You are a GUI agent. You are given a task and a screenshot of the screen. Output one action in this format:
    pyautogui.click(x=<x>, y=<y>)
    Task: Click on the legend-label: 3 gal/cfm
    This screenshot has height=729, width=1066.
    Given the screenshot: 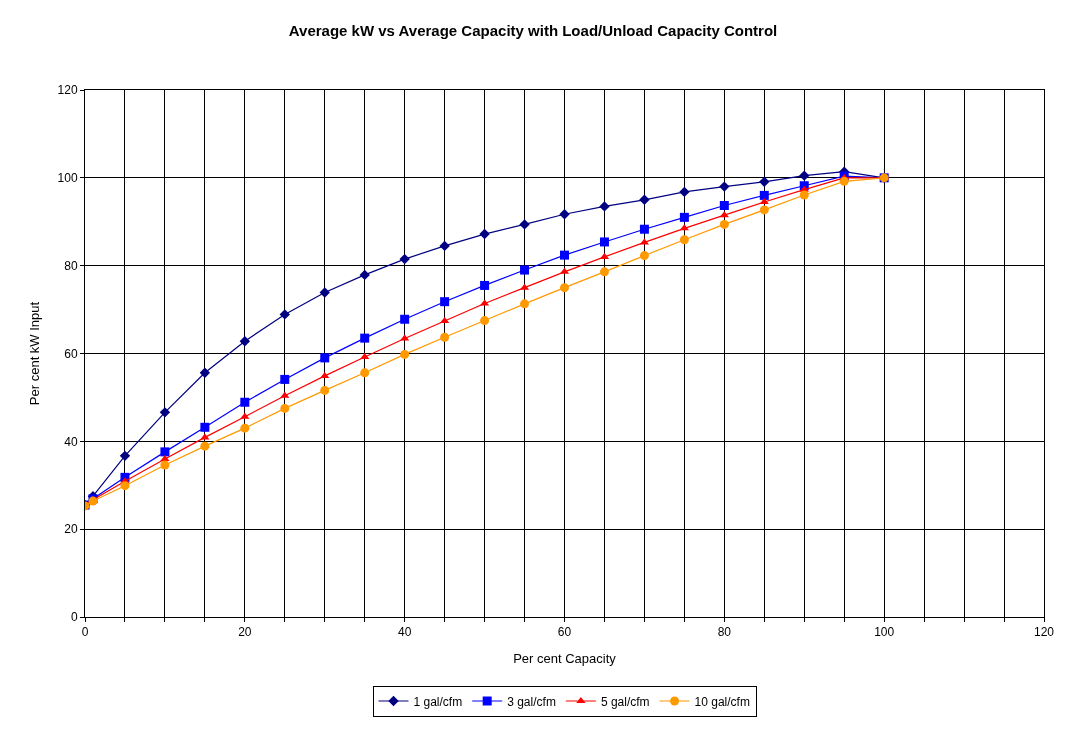 What is the action you would take?
    pyautogui.click(x=531, y=701)
    